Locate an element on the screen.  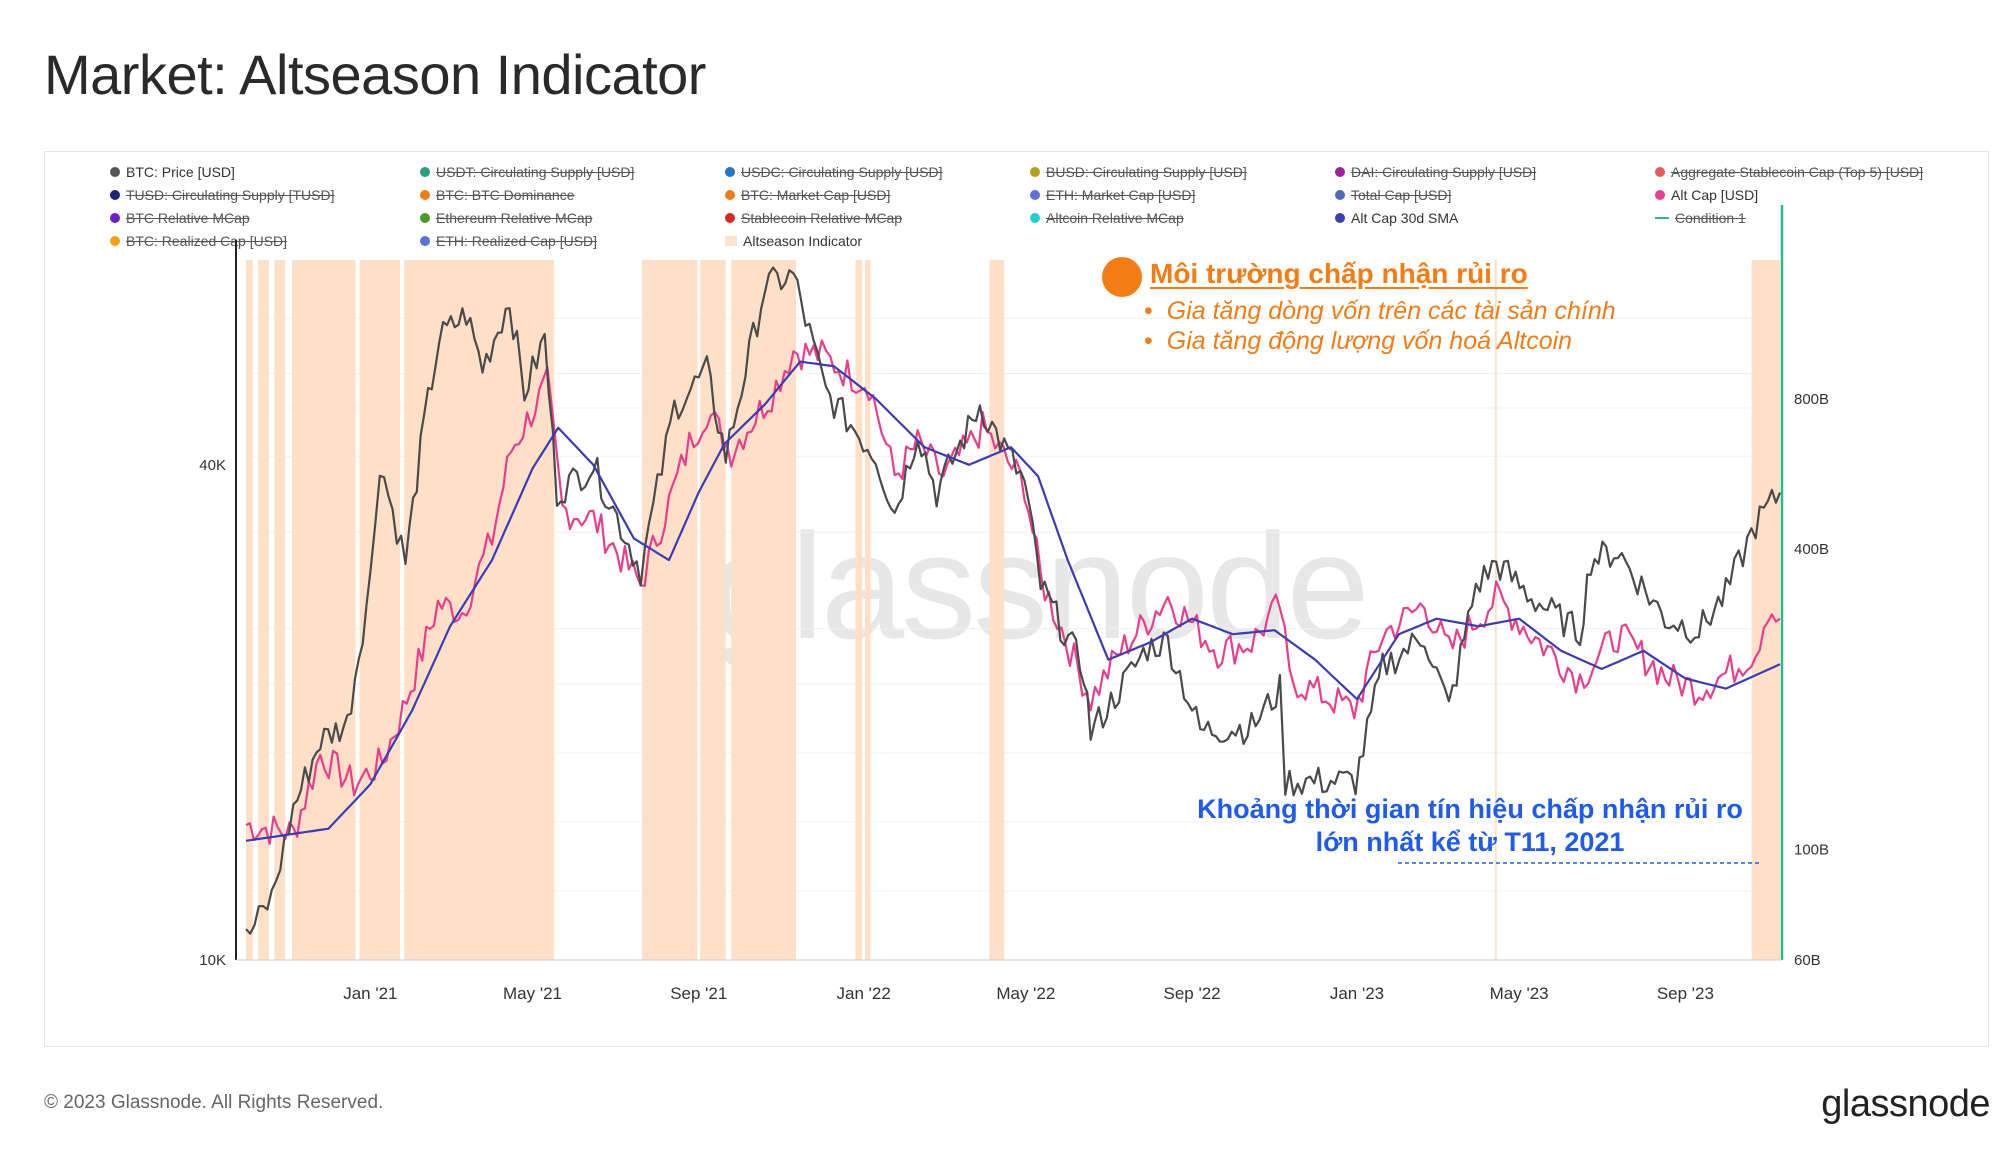
legend-item: Stablecoin Relative MCap is located at coordinates (813, 218).